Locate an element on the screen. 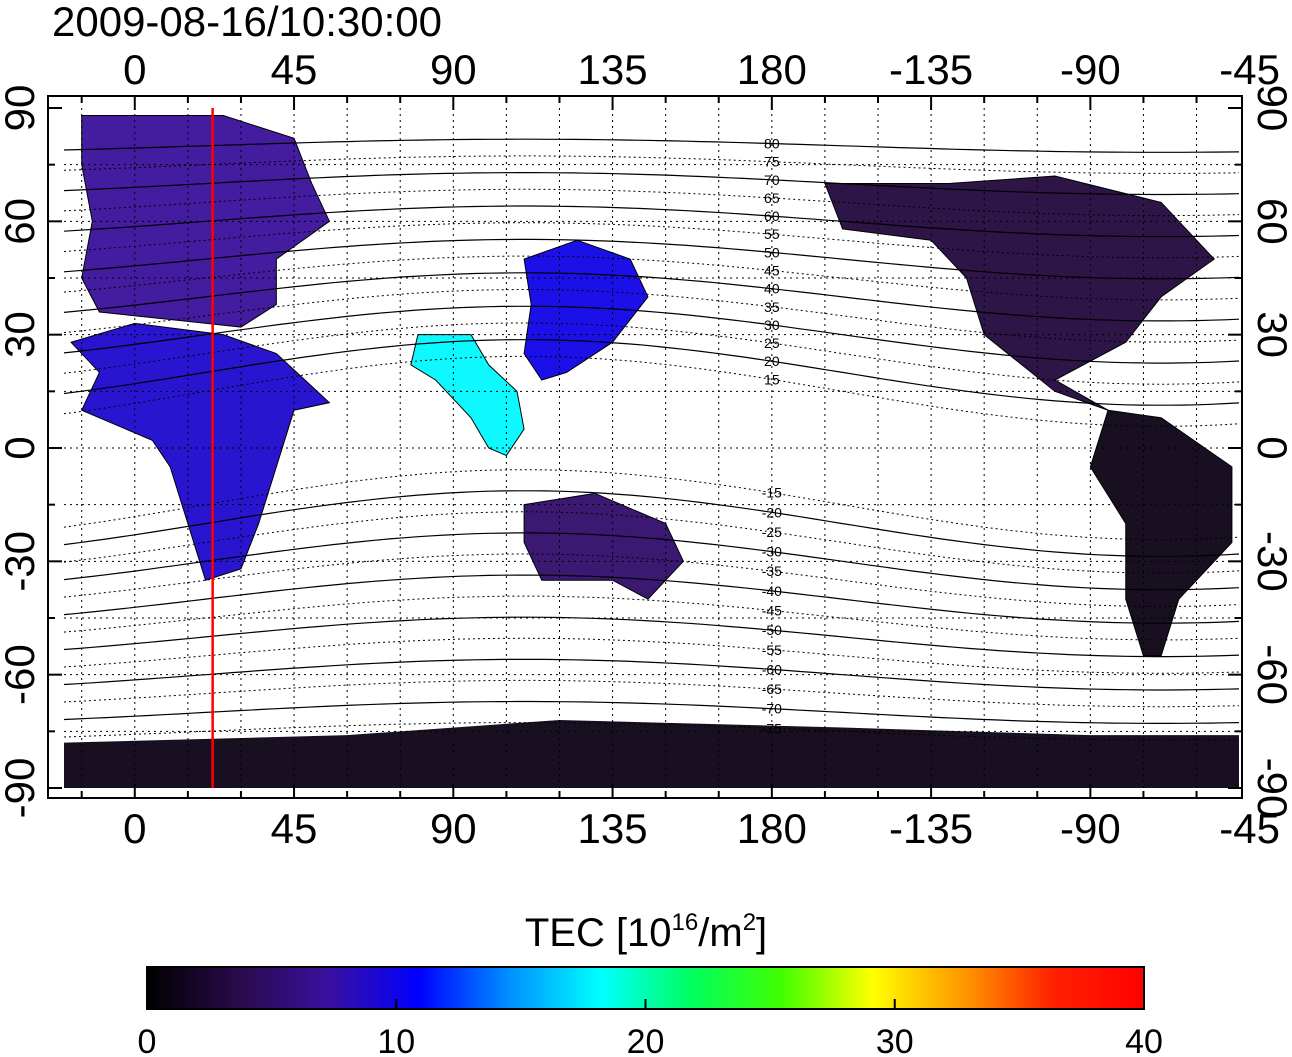  tec-region-australia is located at coordinates (604, 546).